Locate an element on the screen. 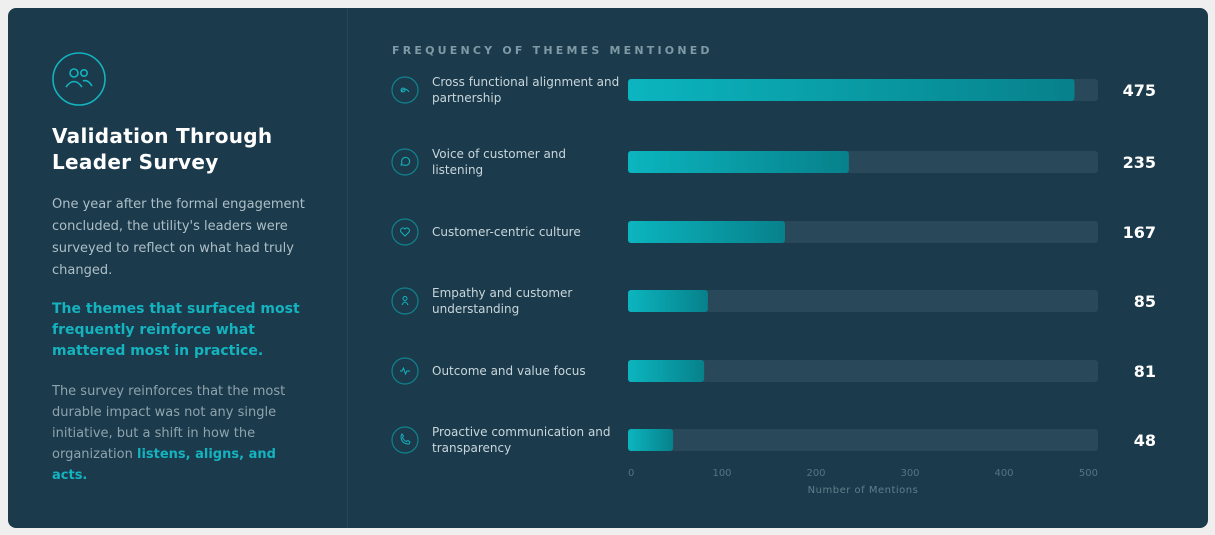 The image size is (1215, 535). category-label: Voice of customer and listening is located at coordinates (499, 162).